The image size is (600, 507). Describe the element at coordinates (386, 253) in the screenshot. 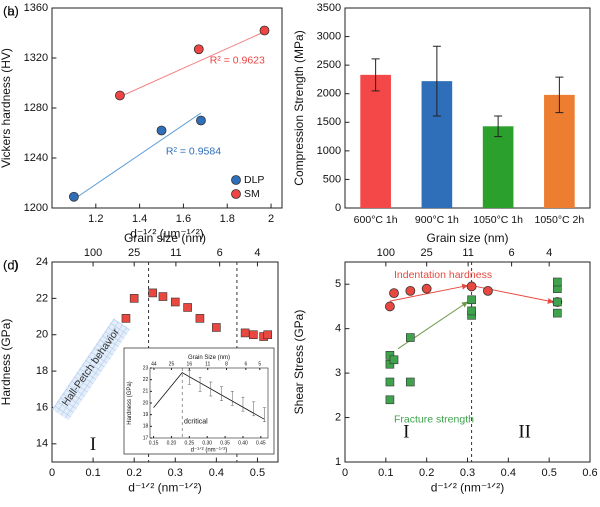

I see `top-tick-label: 100` at that location.